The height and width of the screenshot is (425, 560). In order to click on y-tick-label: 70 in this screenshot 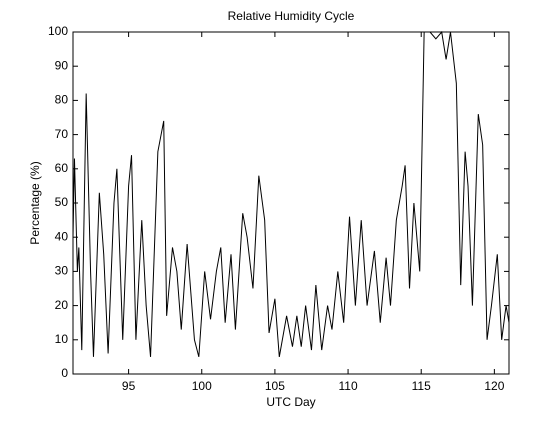, I will do `click(62, 134)`.